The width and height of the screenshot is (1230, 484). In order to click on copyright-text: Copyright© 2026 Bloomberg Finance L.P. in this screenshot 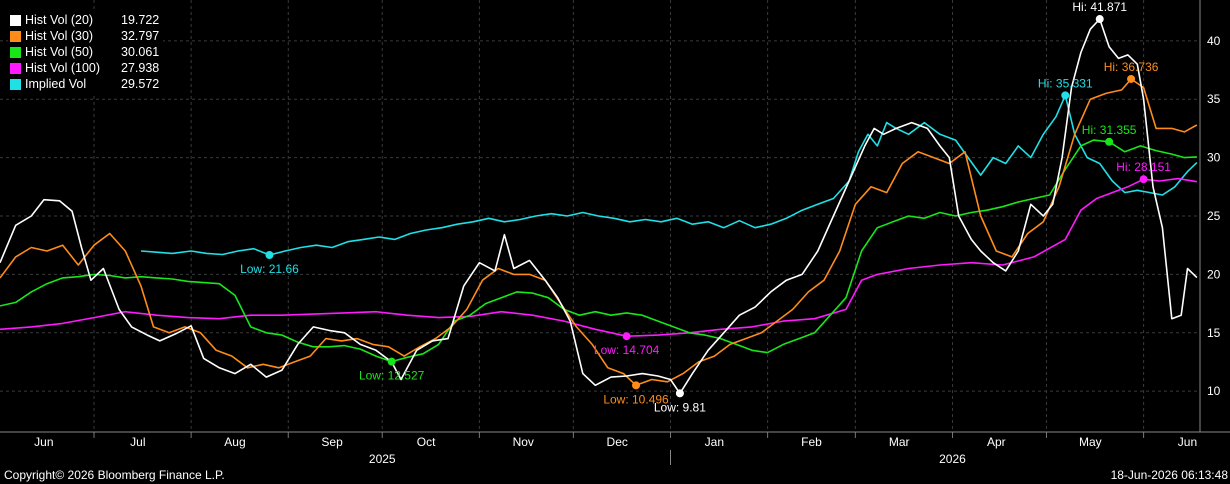, I will do `click(114, 475)`.